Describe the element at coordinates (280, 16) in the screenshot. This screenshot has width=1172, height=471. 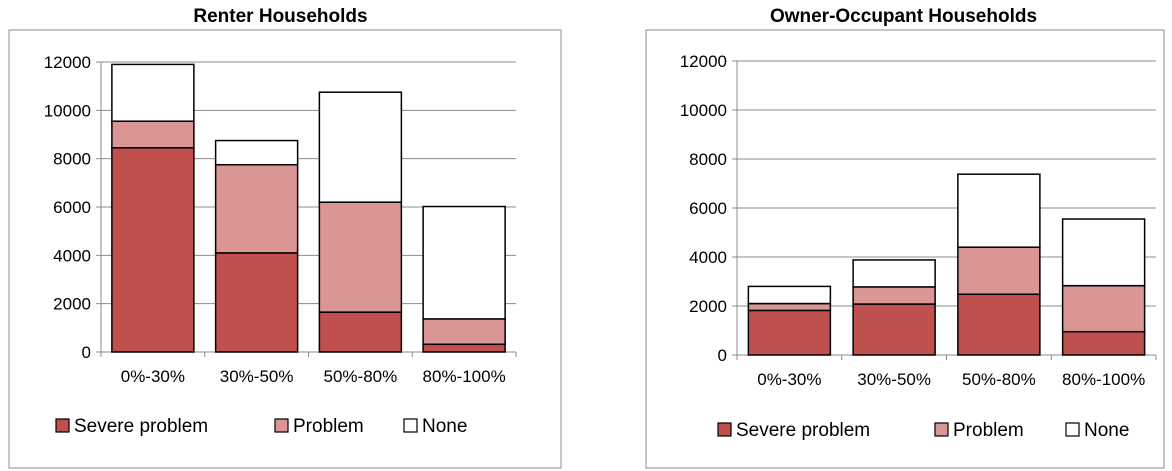
I see `chart-title-renter: Renter Households` at that location.